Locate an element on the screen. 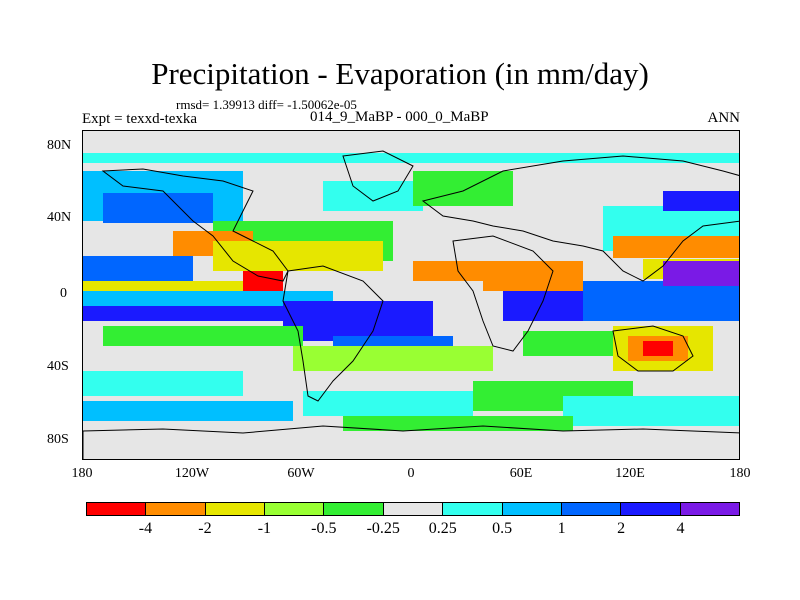 This screenshot has height=600, width=800. lon-tick-label: 120W is located at coordinates (192, 473).